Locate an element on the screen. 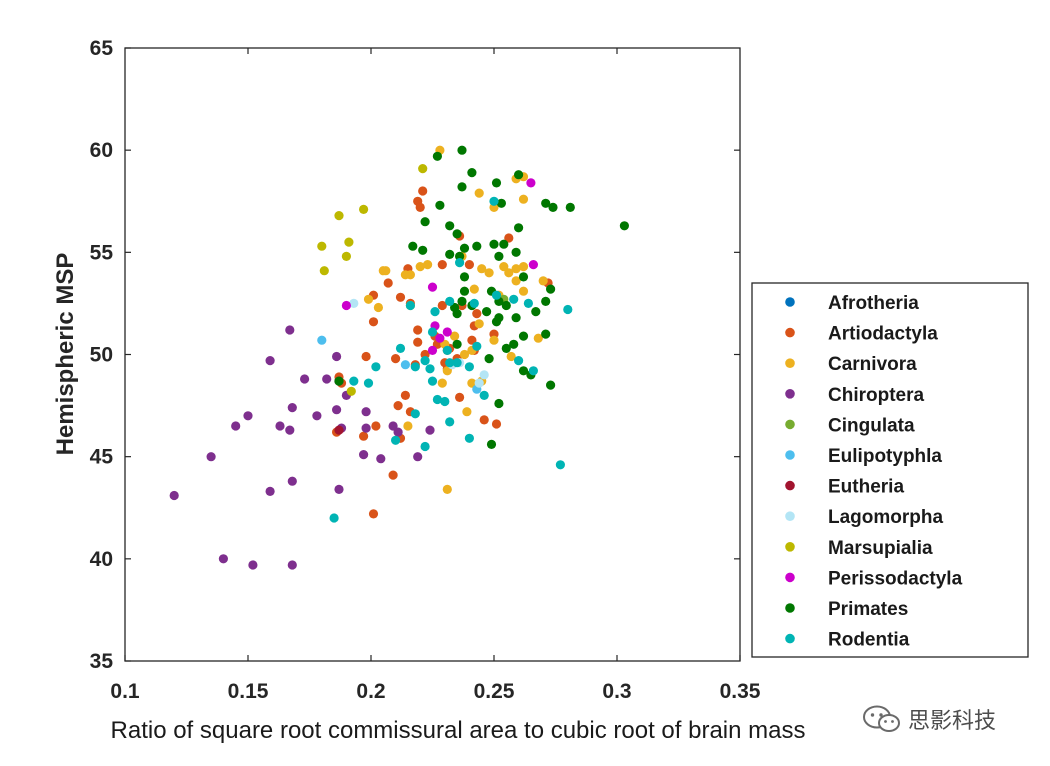 This screenshot has height=766, width=1050. legend-label: Carnivora is located at coordinates (872, 364).